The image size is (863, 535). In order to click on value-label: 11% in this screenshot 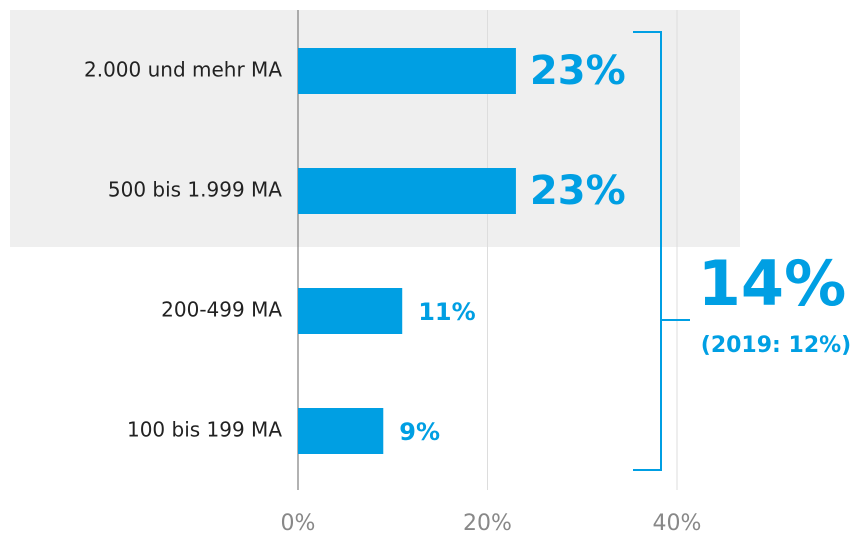, I will do `click(446, 312)`.